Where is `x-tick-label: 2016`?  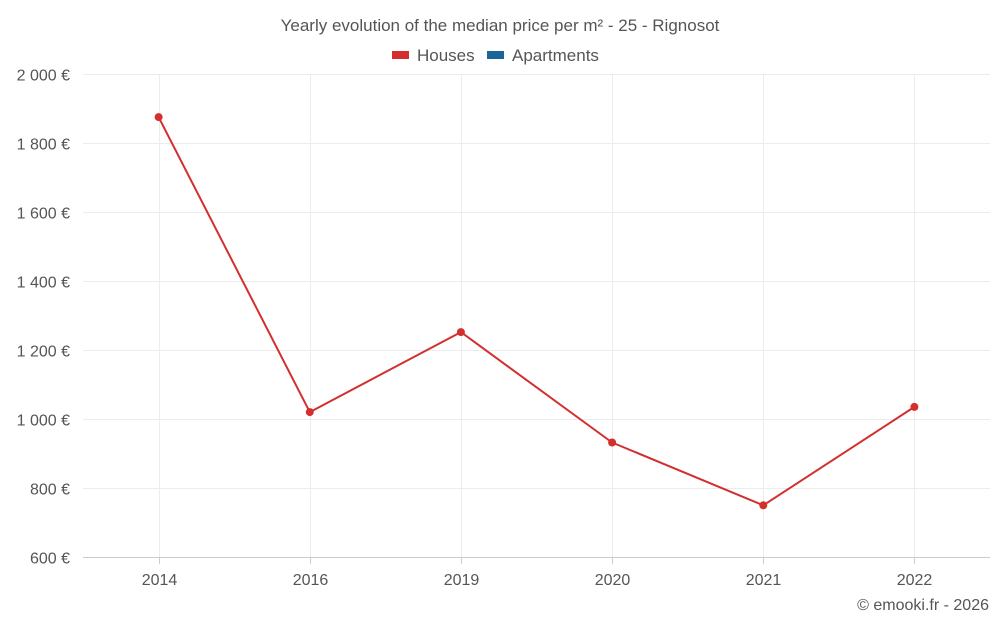
x-tick-label: 2016 is located at coordinates (311, 580).